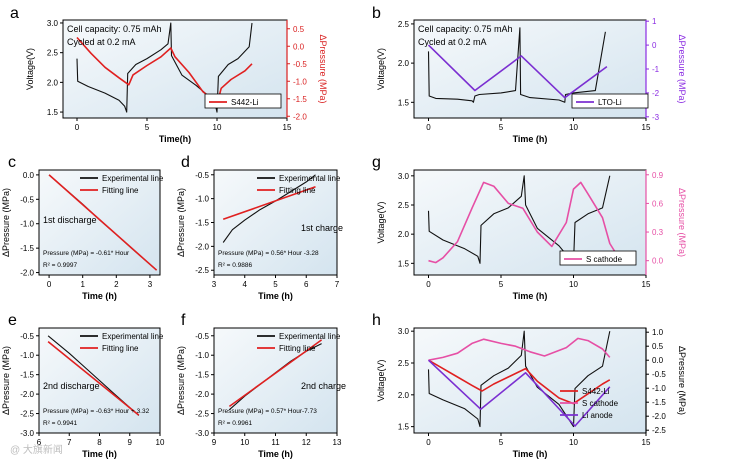 The image size is (729, 460). What do you see at coordinates (658, 175) in the screenshot?
I see `y2-tick-label: 0.9` at bounding box center [658, 175].